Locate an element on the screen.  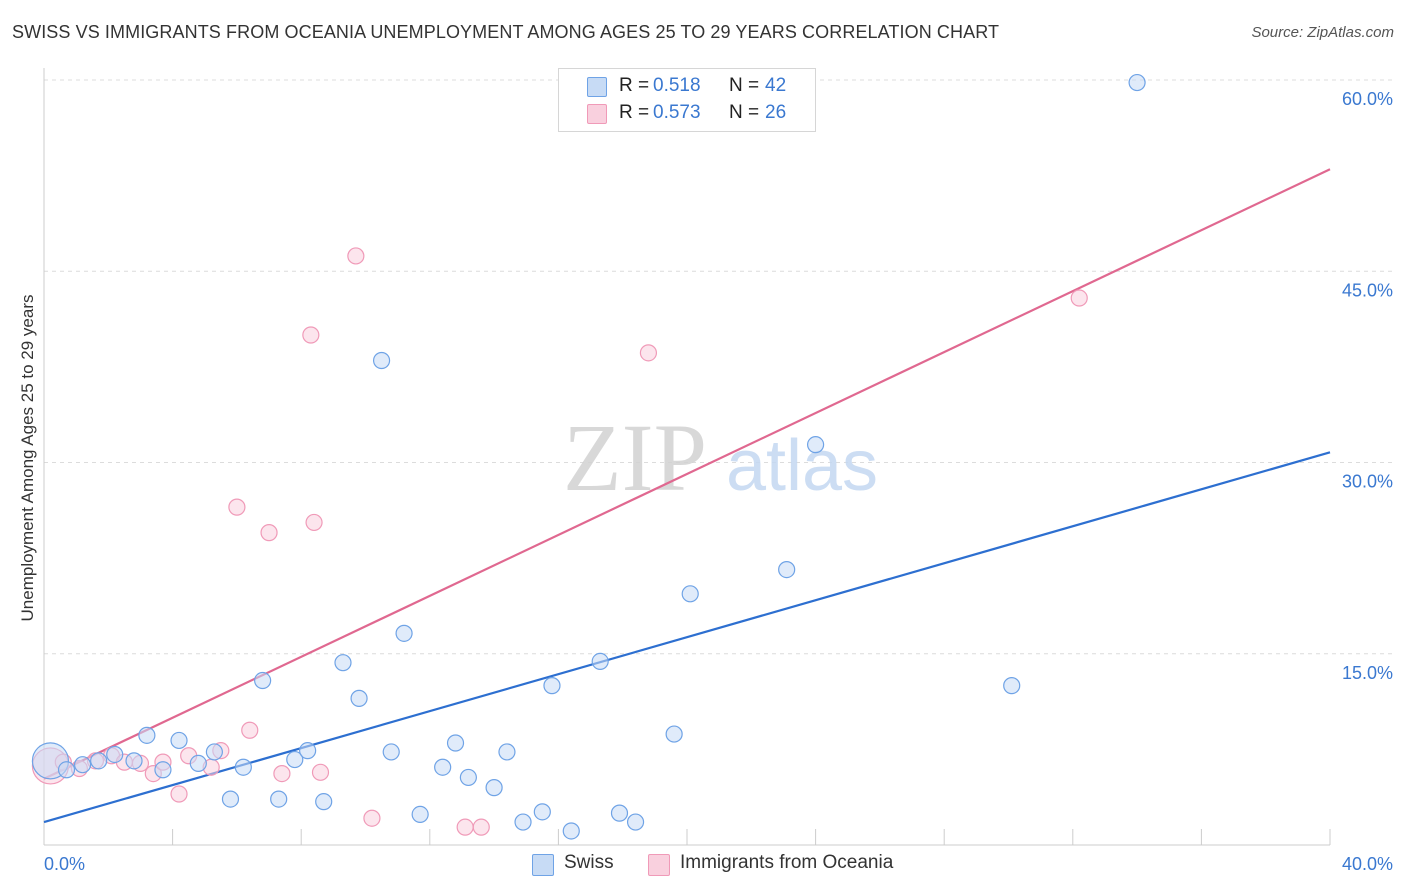
legend-swatch-swiss is located at coordinates (597, 87).